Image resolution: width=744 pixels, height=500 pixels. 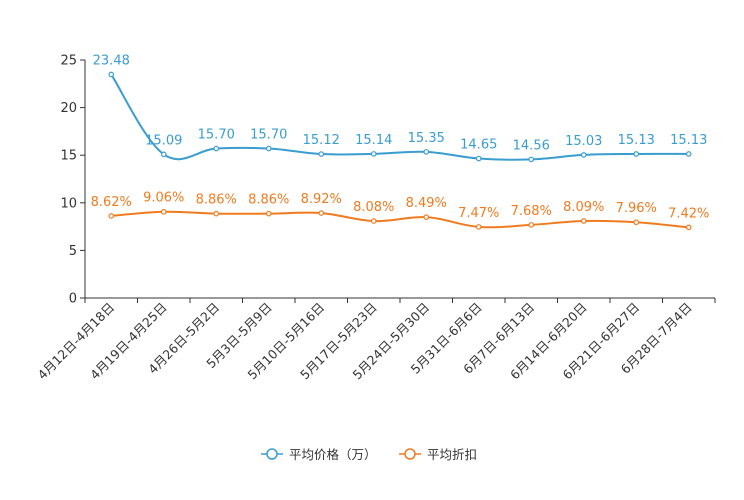 I want to click on data-label: 7.96%, so click(x=636, y=208).